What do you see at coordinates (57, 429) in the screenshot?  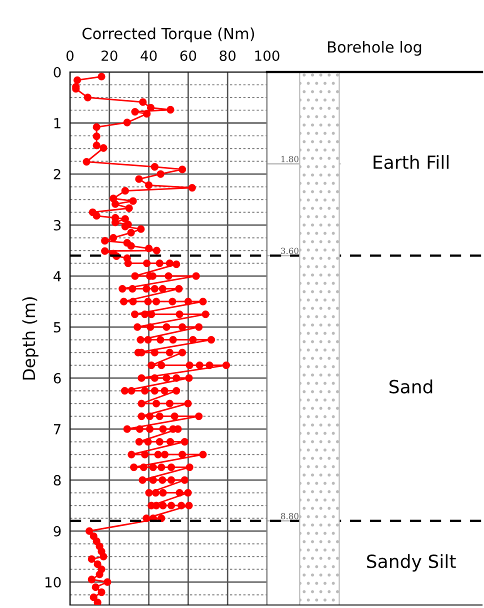 I see `y-tick-label: 7` at bounding box center [57, 429].